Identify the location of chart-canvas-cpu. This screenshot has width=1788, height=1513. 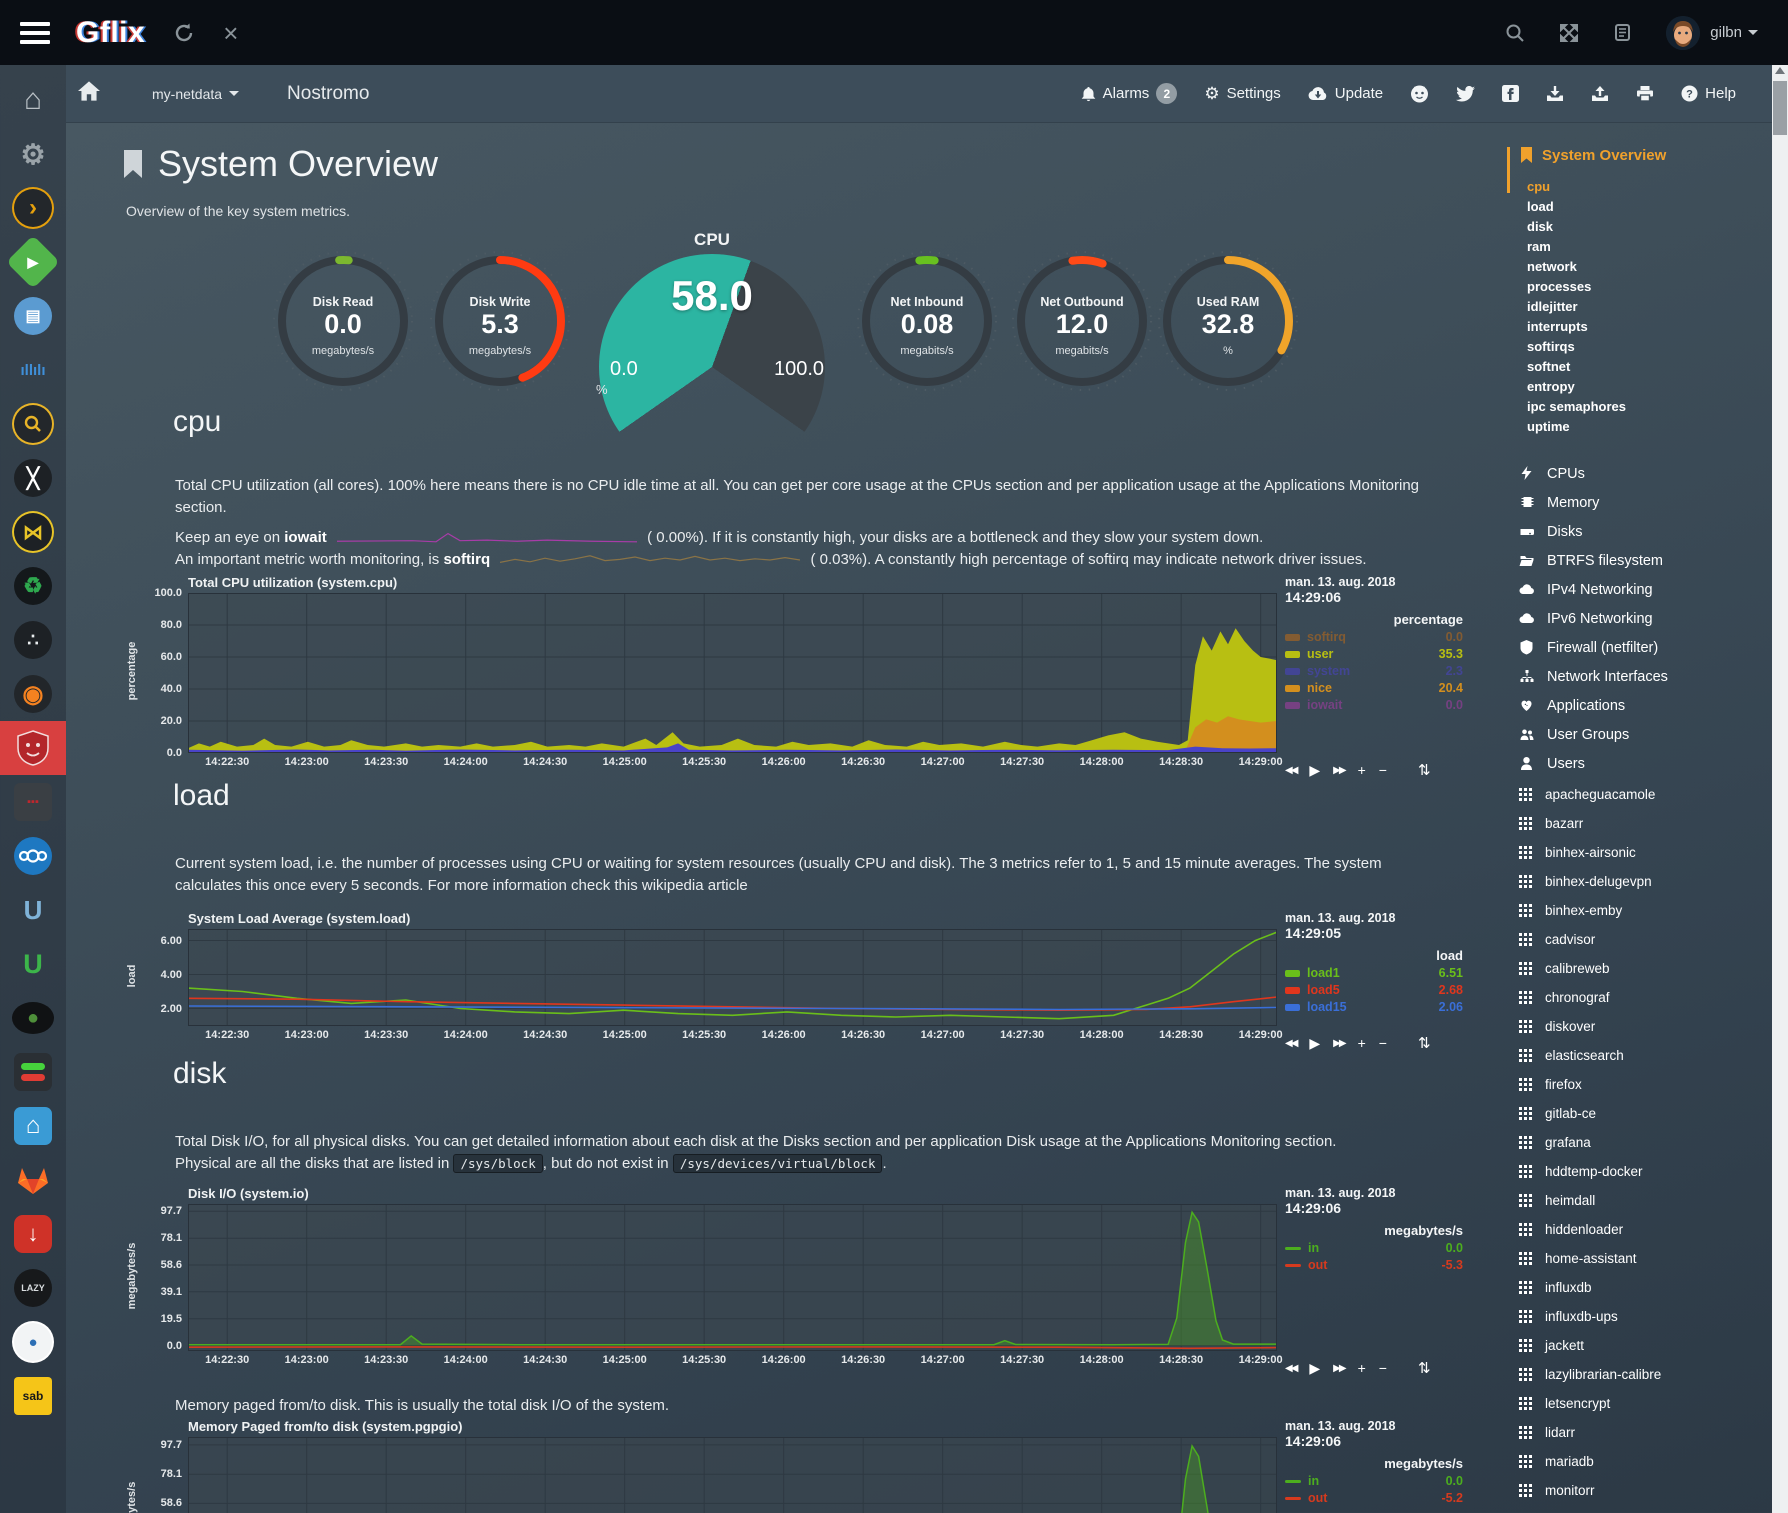
(732, 673).